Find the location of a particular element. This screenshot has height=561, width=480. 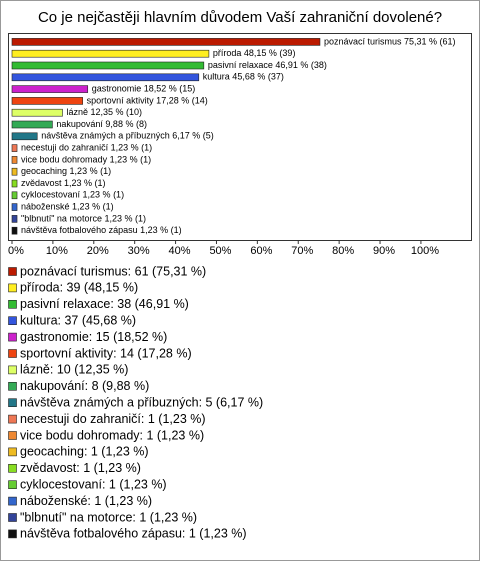

legend-label: zvědavost: 1 (1,23 %) is located at coordinates (80, 468).